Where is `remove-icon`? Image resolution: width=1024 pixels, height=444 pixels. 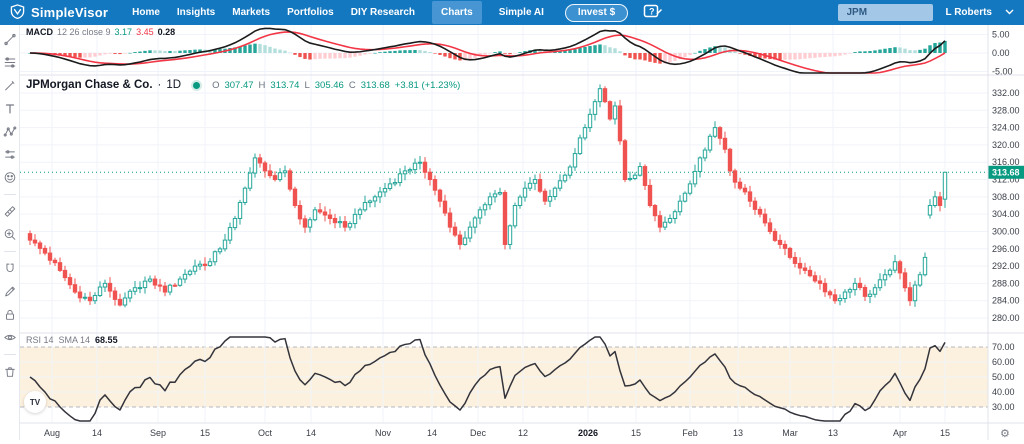 remove-icon is located at coordinates (10, 371).